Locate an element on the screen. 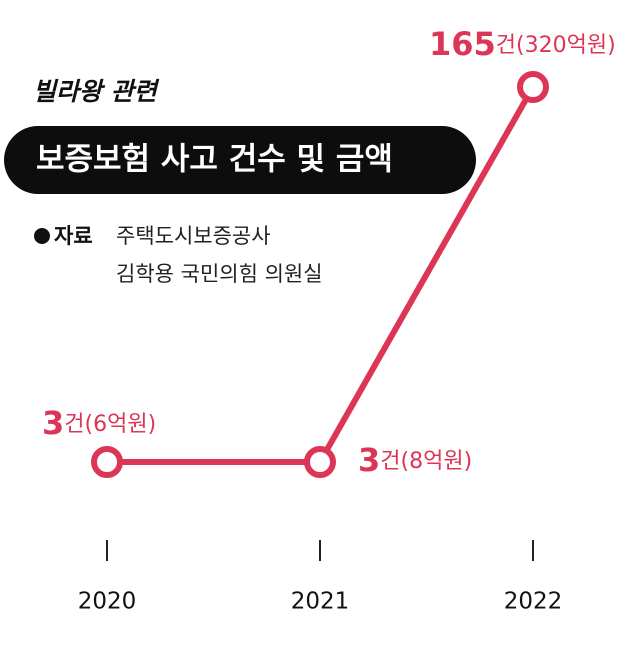  x-tick-label: 2021 is located at coordinates (320, 602).